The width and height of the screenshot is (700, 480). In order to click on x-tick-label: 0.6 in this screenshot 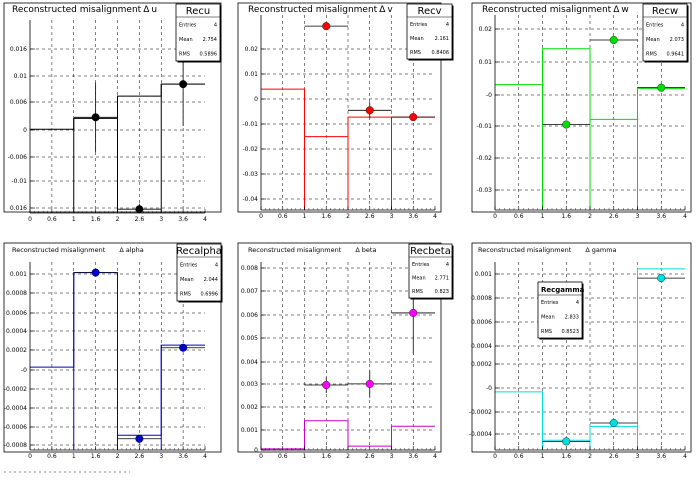, I will do `click(52, 456)`.